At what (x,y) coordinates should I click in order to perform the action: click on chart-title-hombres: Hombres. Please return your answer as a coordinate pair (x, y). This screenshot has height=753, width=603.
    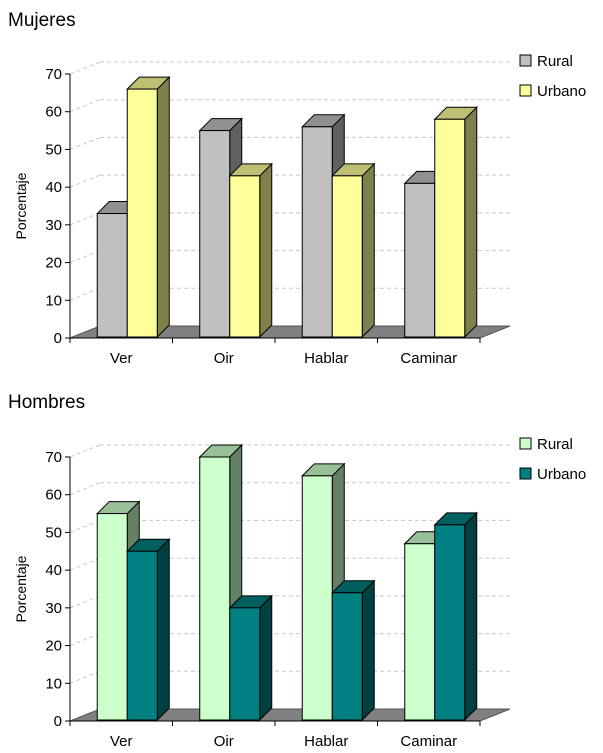
    Looking at the image, I should click on (47, 402).